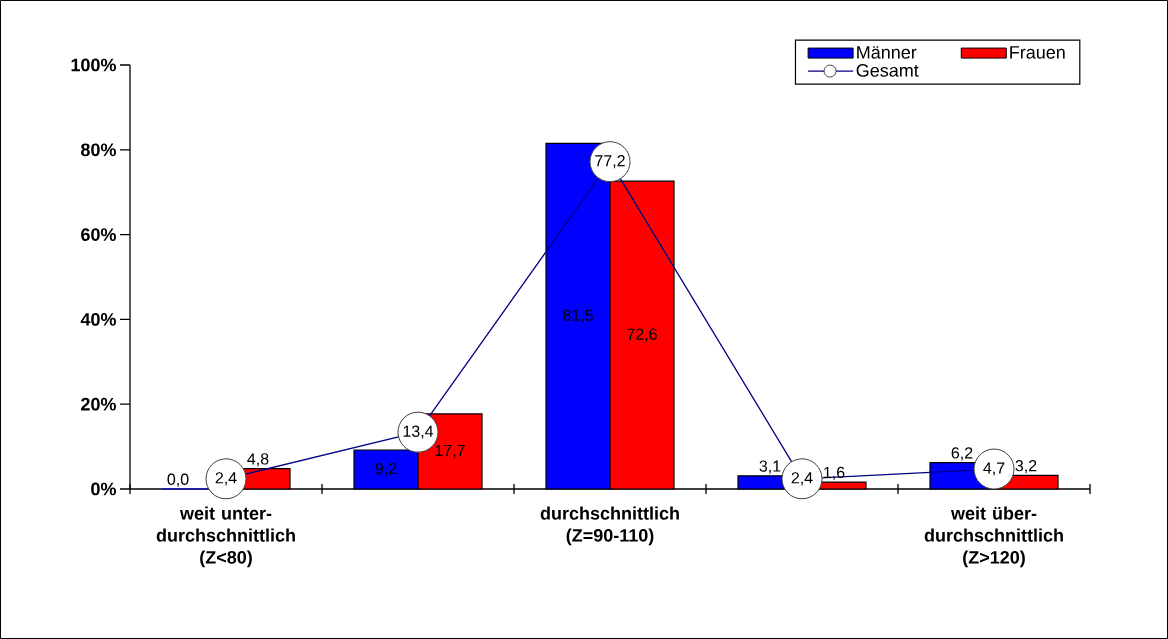  I want to click on legend-label: Gesamt, so click(887, 70).